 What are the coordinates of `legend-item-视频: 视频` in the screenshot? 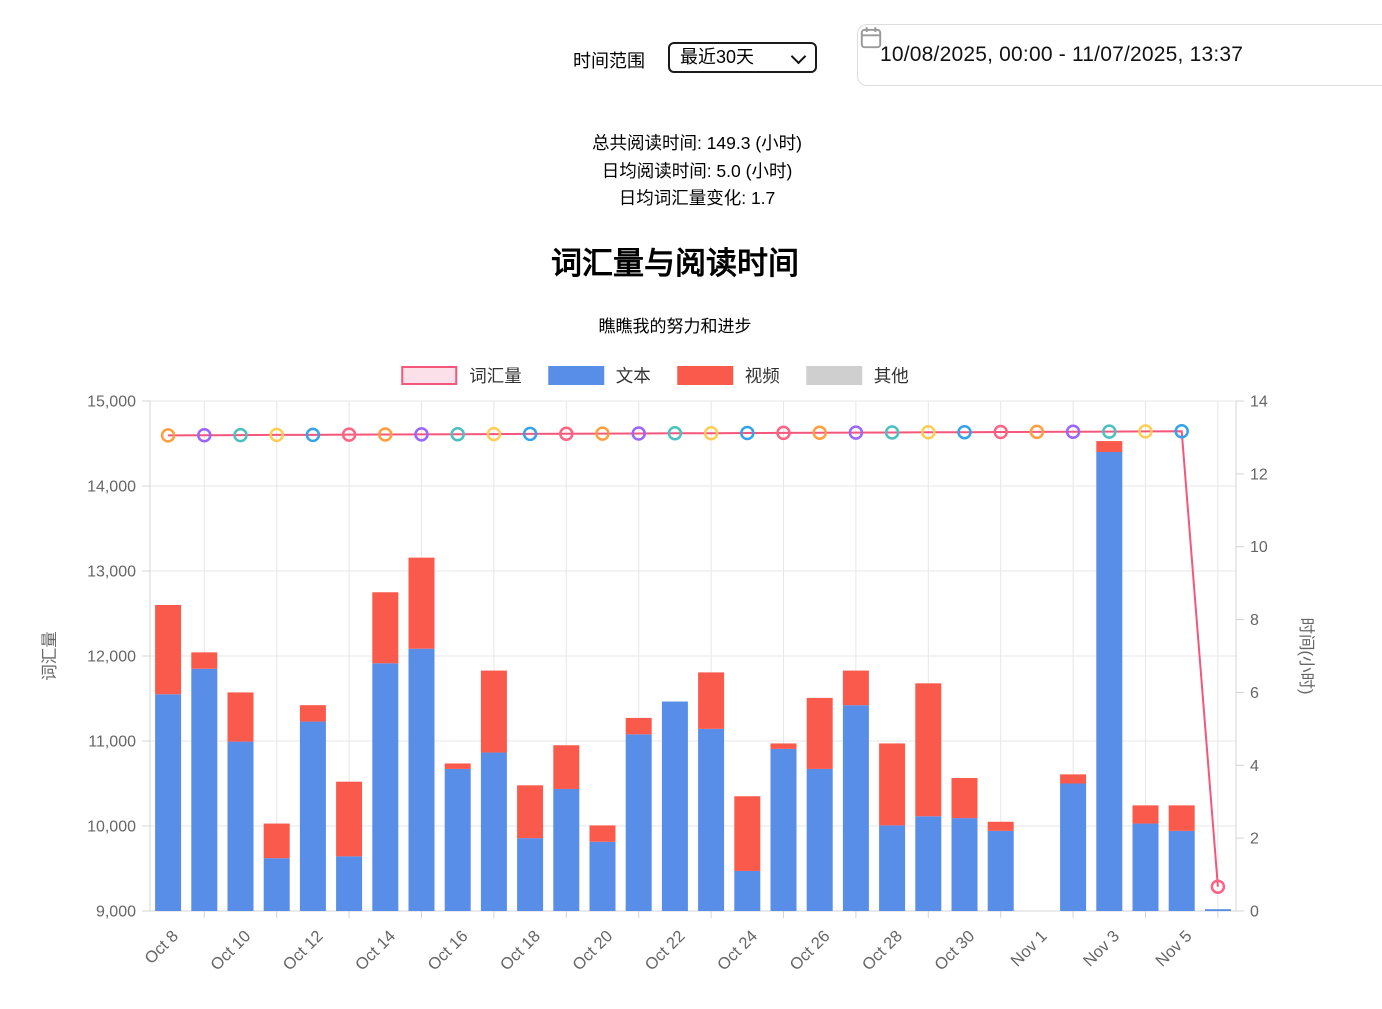 It's located at (728, 375).